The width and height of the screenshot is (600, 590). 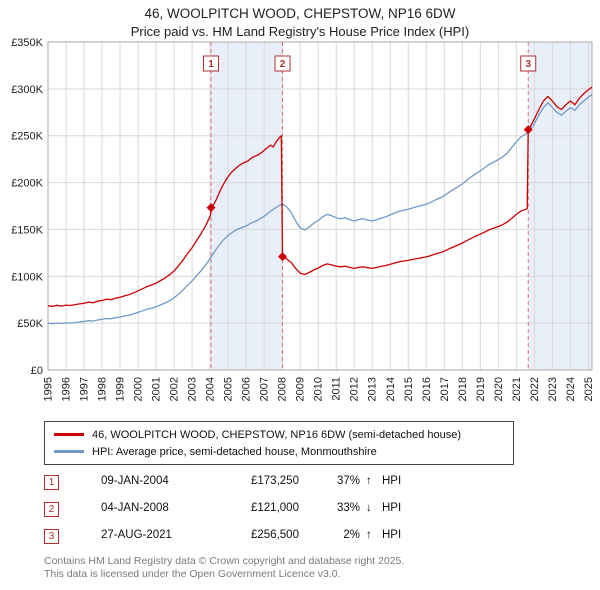 I want to click on y-axis-label: £200K, so click(x=27, y=184).